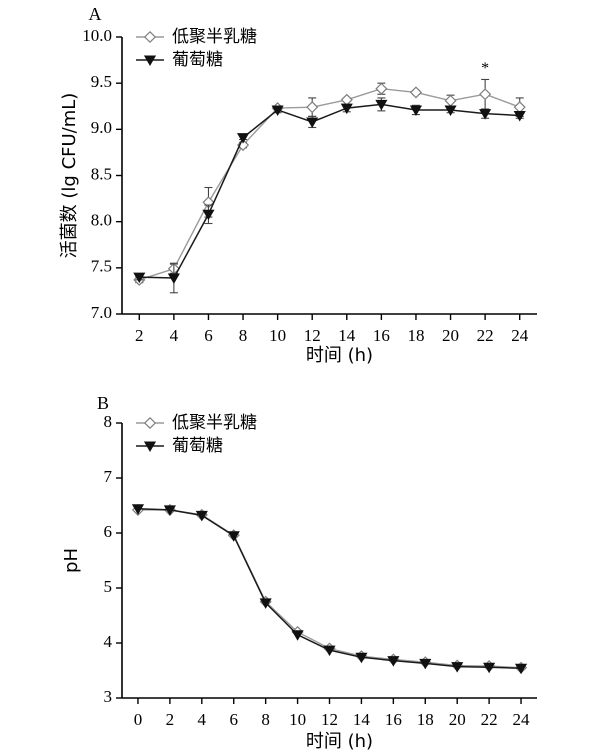  I want to click on y-tick-label: 8, so click(108, 421).